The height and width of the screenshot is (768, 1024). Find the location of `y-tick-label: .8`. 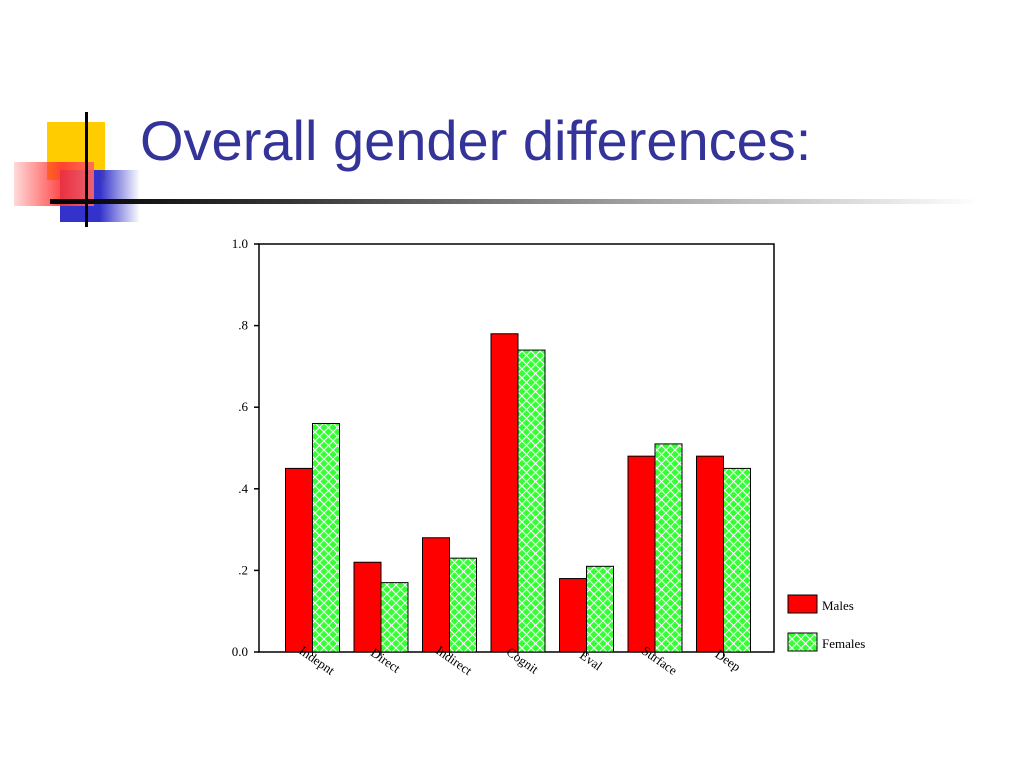

y-tick-label: .8 is located at coordinates (243, 325).